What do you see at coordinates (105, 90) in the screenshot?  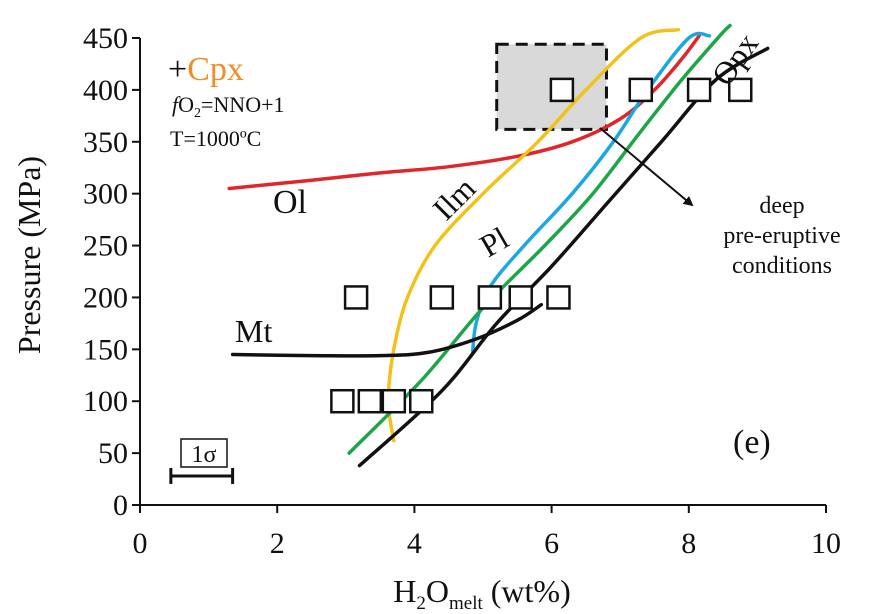 I see `y-tick-label: 400` at bounding box center [105, 90].